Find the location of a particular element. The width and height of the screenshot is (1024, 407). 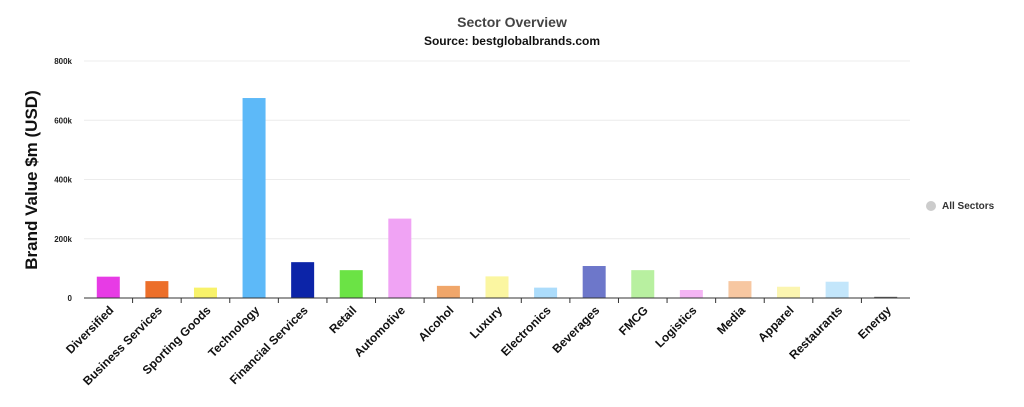

y-axis-ticks: 0 200k 400k 600k 800k is located at coordinates (63, 180).